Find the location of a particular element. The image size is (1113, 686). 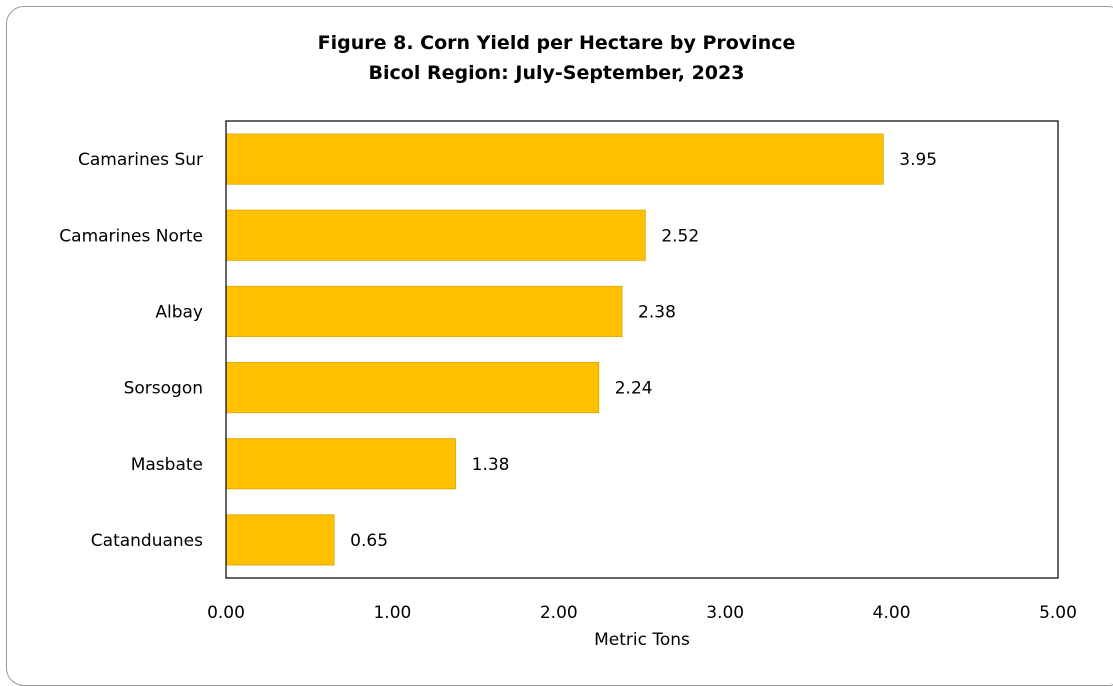

data-label: 2.52 is located at coordinates (680, 236).